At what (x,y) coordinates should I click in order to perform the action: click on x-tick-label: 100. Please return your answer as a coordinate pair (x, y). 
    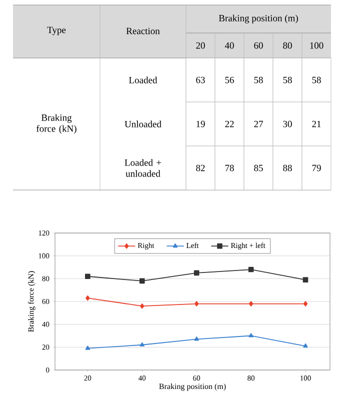
    Looking at the image, I should click on (317, 45).